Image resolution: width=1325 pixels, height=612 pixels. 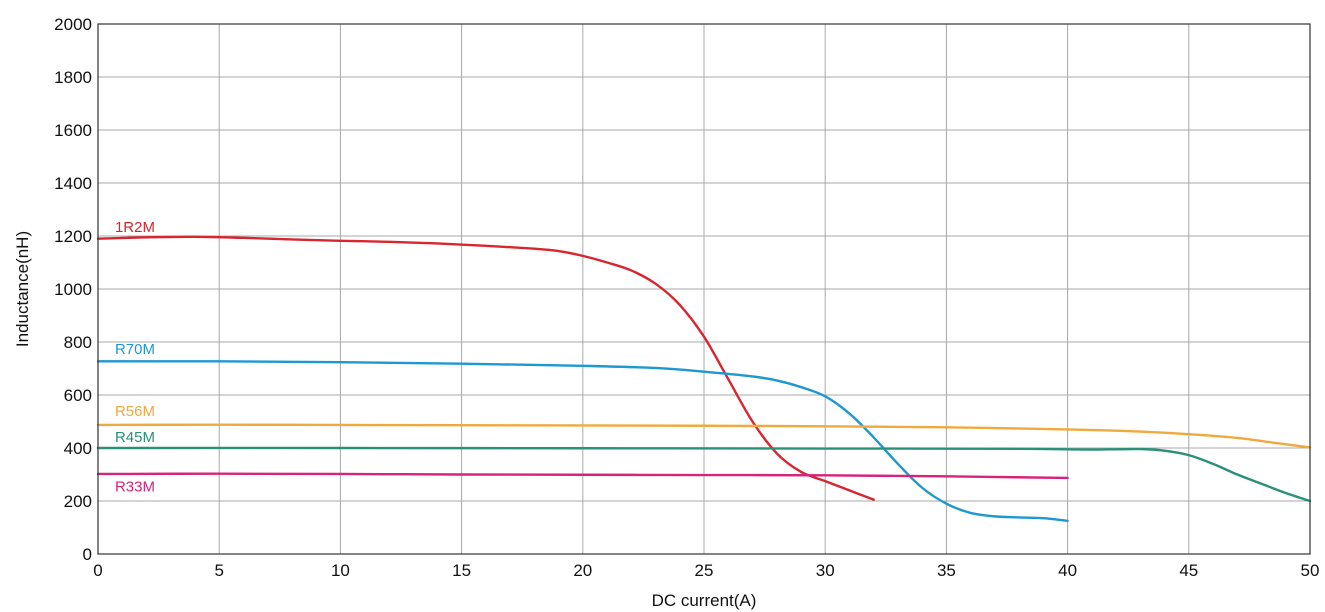 I want to click on x-tick-label: 20, so click(x=582, y=570).